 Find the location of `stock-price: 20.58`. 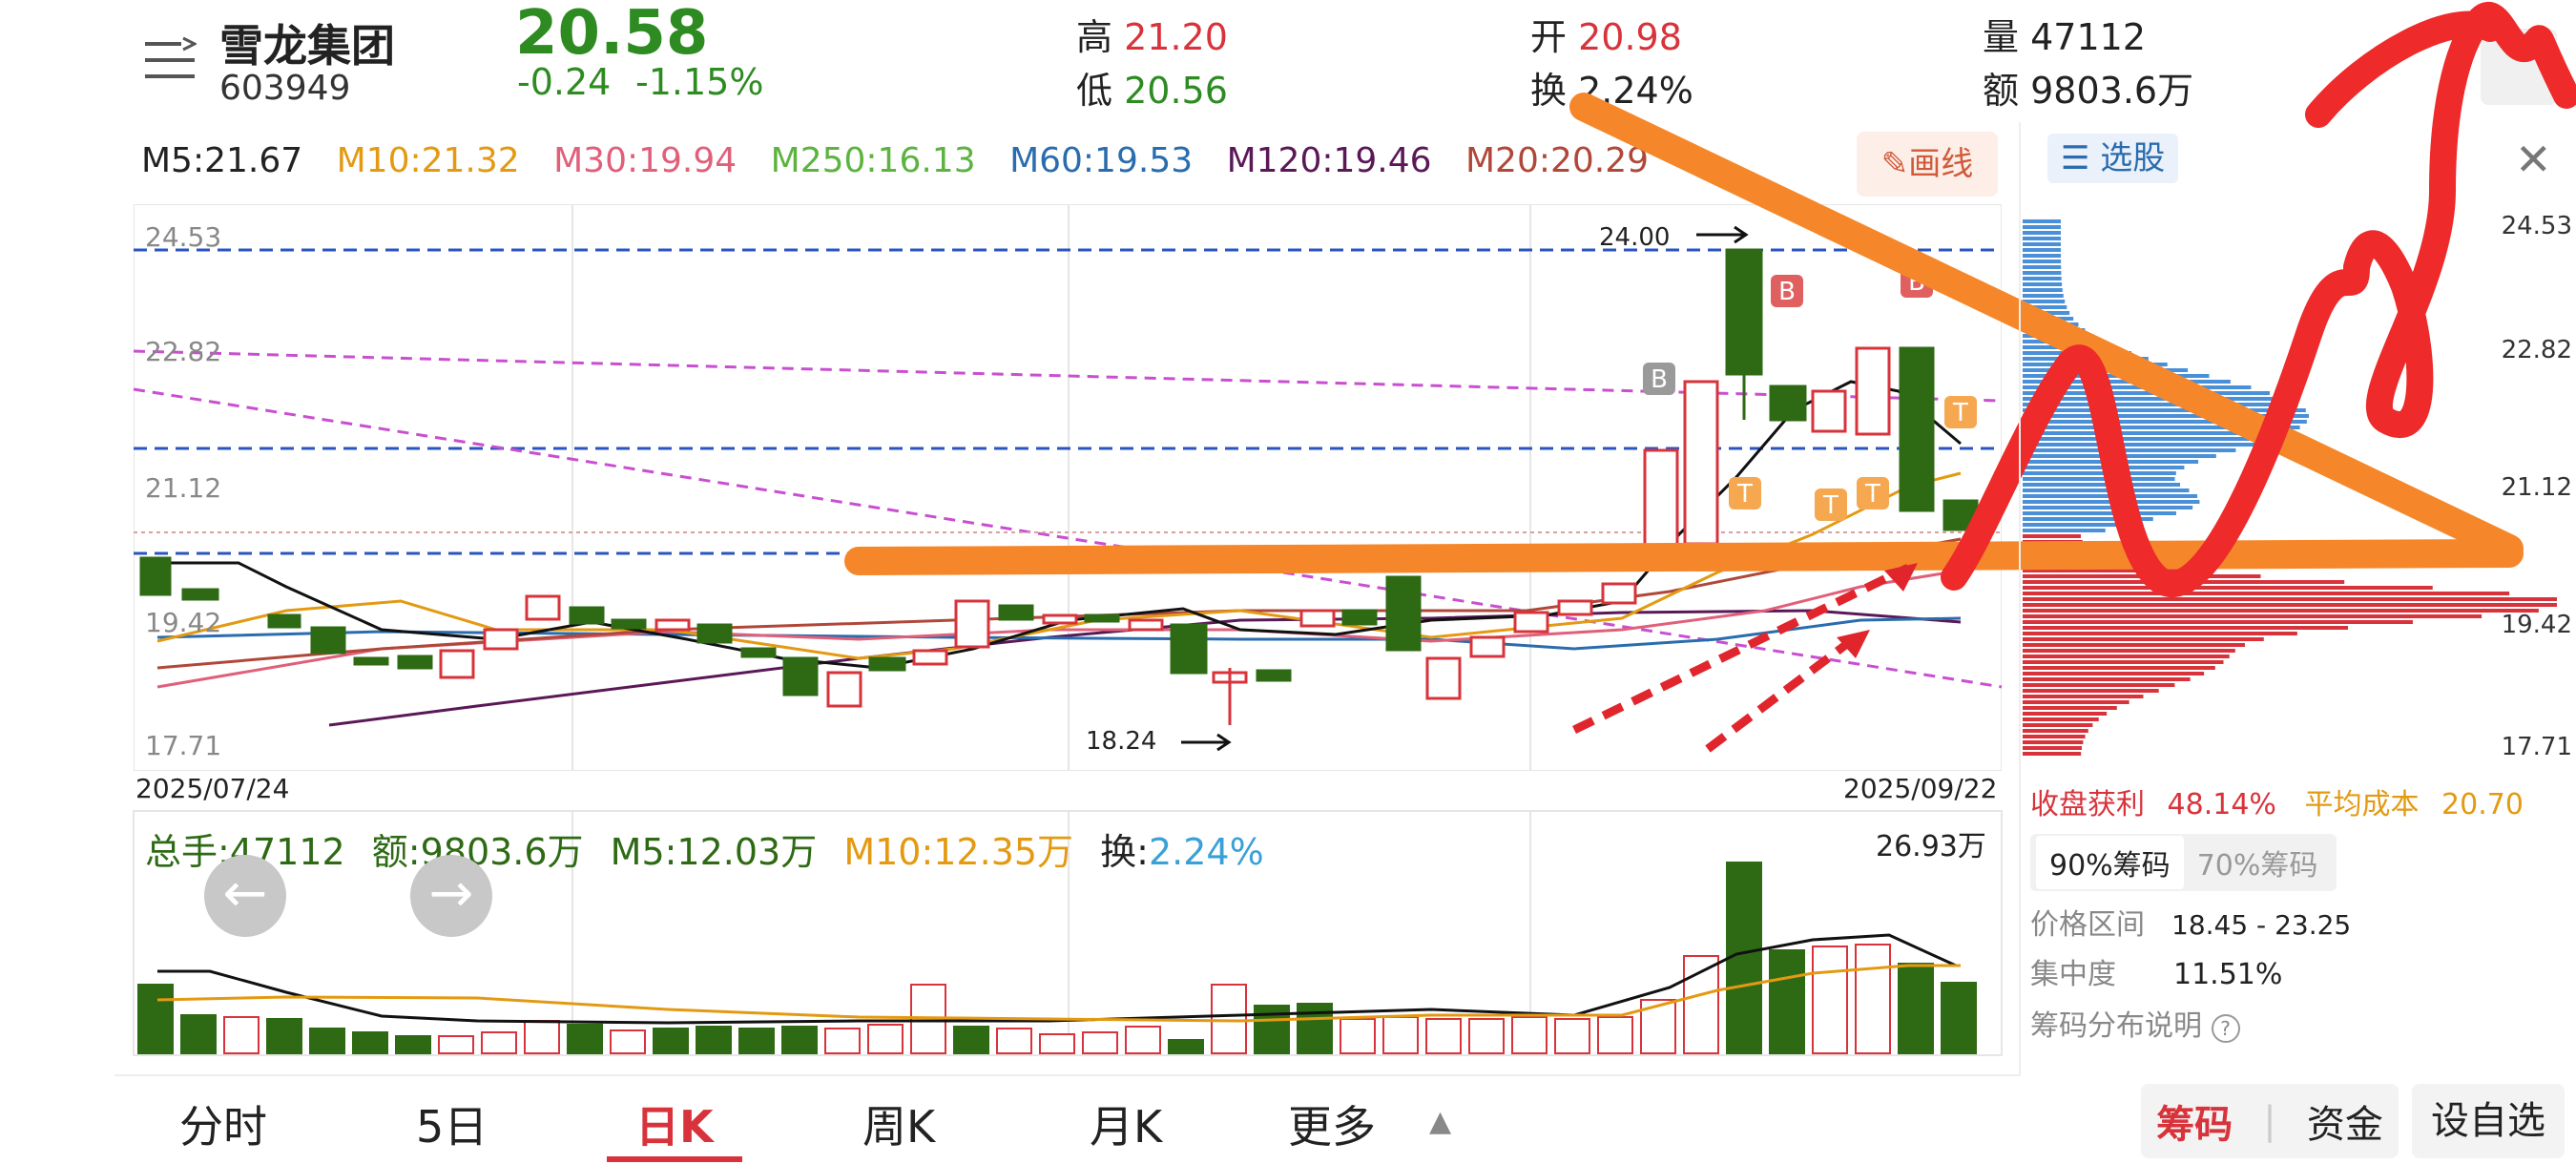

stock-price: 20.58 is located at coordinates (612, 35).